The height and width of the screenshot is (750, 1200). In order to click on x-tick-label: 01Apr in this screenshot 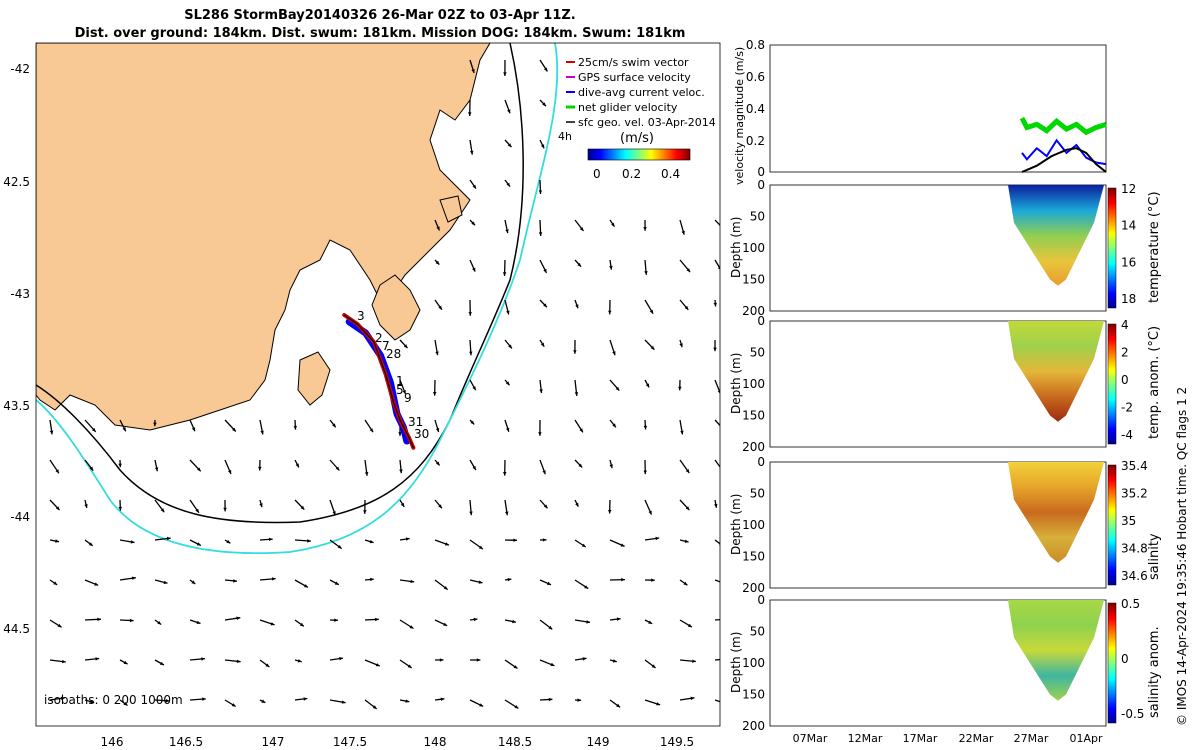, I will do `click(1086, 738)`.